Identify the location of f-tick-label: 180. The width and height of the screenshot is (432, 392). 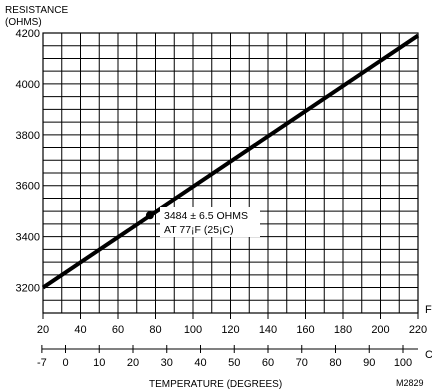
(343, 330).